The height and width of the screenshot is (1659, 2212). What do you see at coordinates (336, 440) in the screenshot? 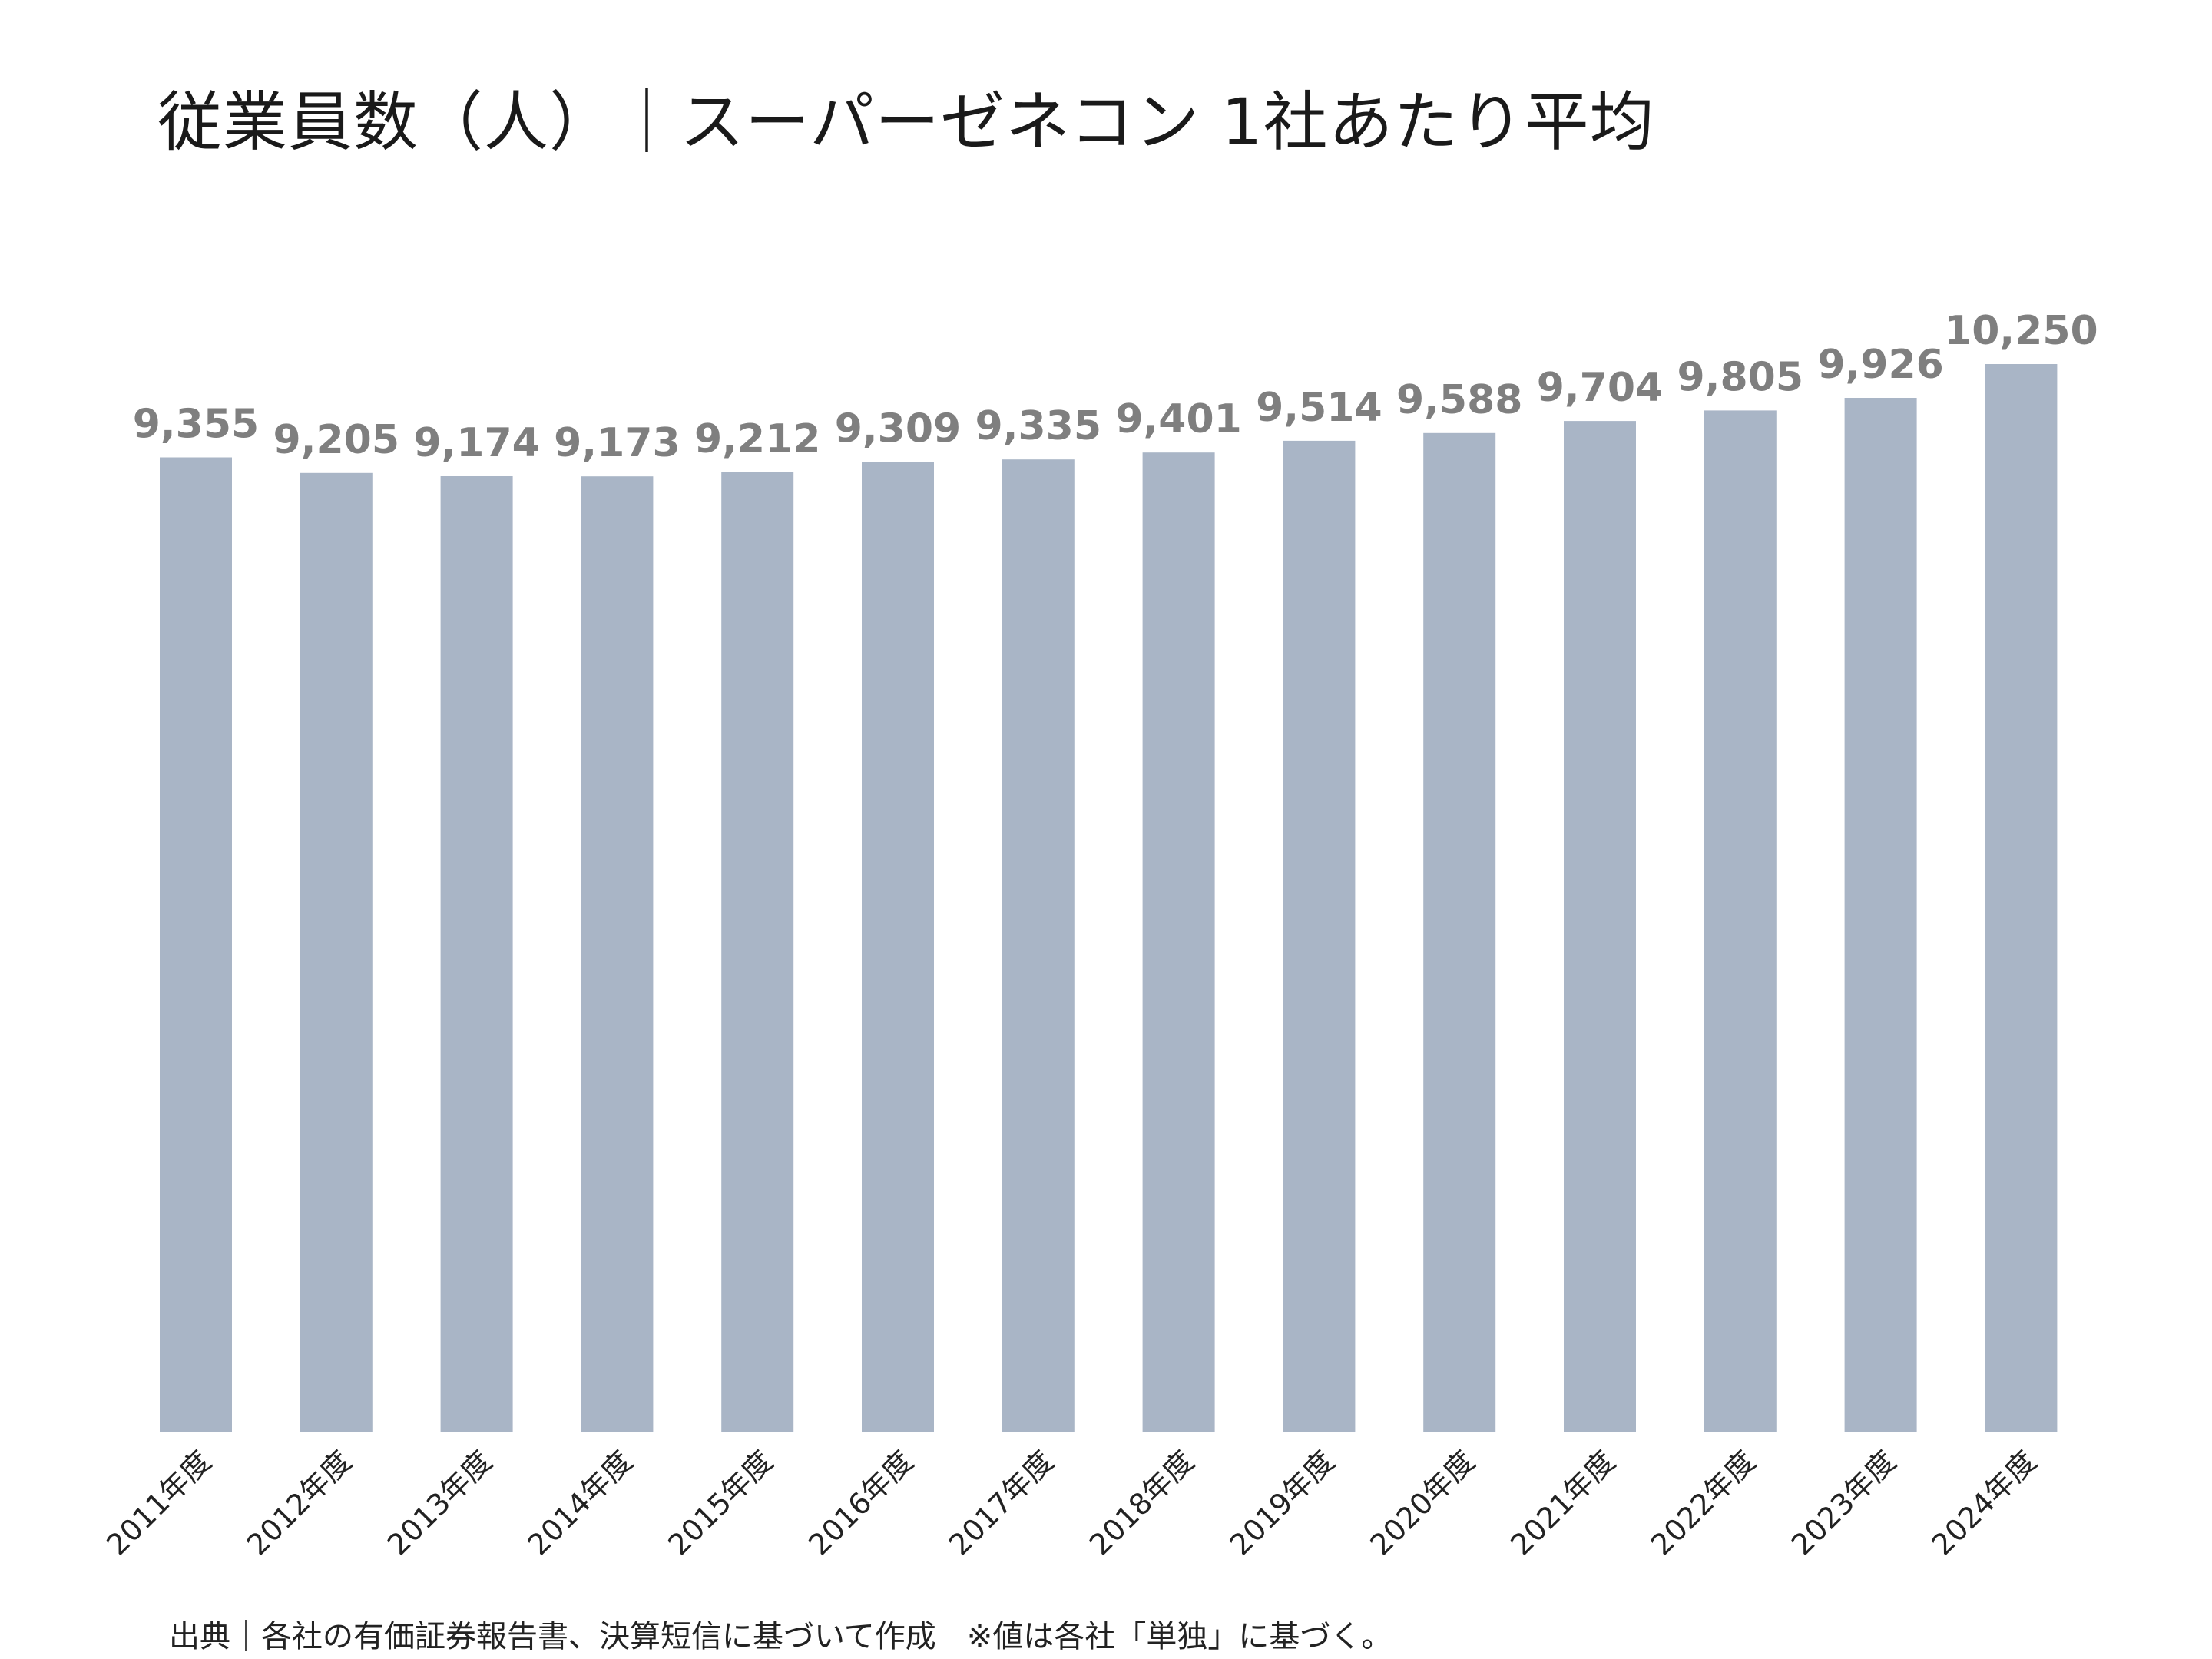
I see `value-label-2012年度: 9,205` at bounding box center [336, 440].